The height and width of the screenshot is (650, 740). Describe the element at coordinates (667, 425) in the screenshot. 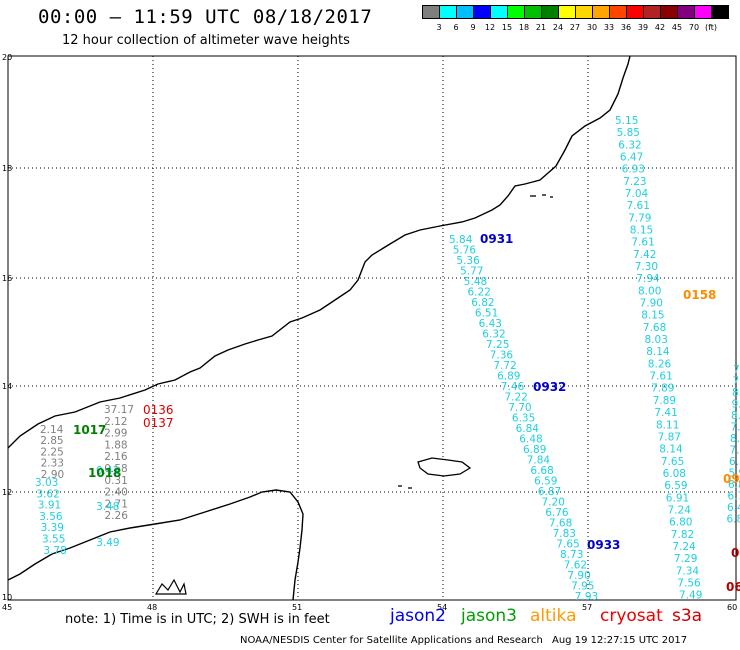

I see `wave-height-value: 8.11` at that location.